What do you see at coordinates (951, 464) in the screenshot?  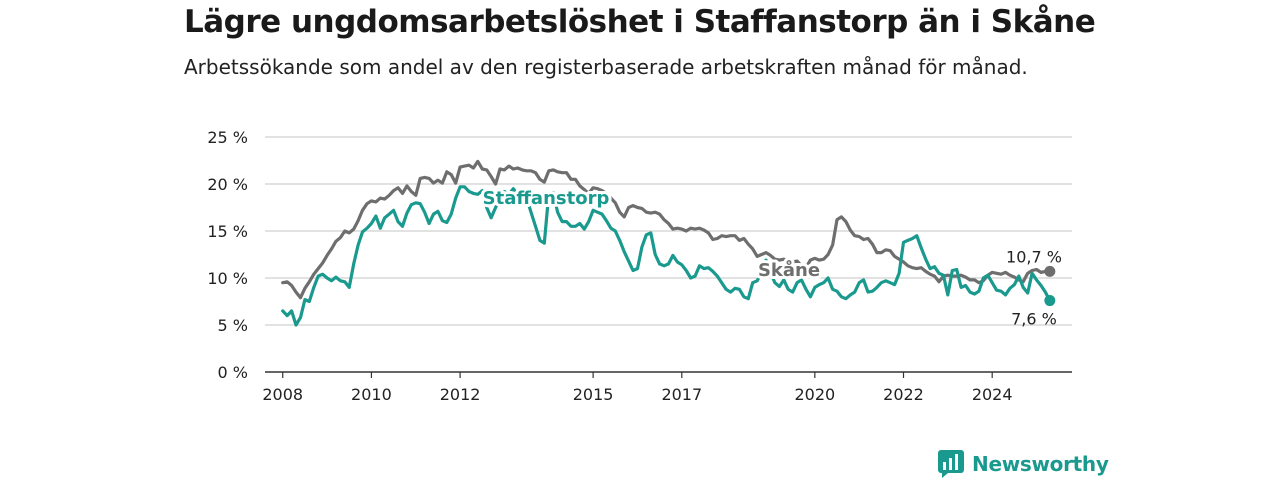 I see `bar-chart-logo-icon` at bounding box center [951, 464].